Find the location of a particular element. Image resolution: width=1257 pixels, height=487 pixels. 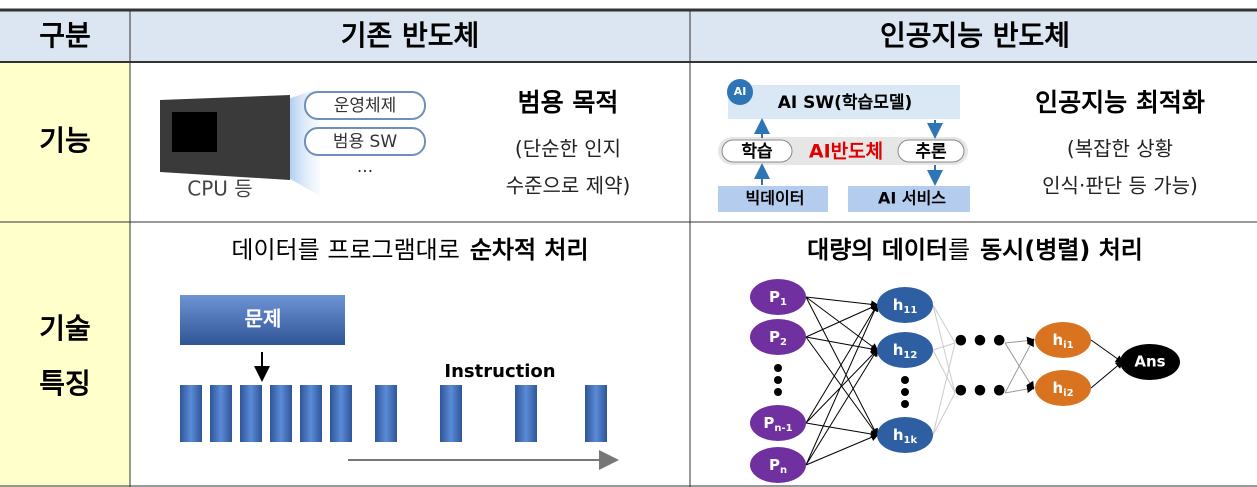

node-label: h12 is located at coordinates (905, 351).